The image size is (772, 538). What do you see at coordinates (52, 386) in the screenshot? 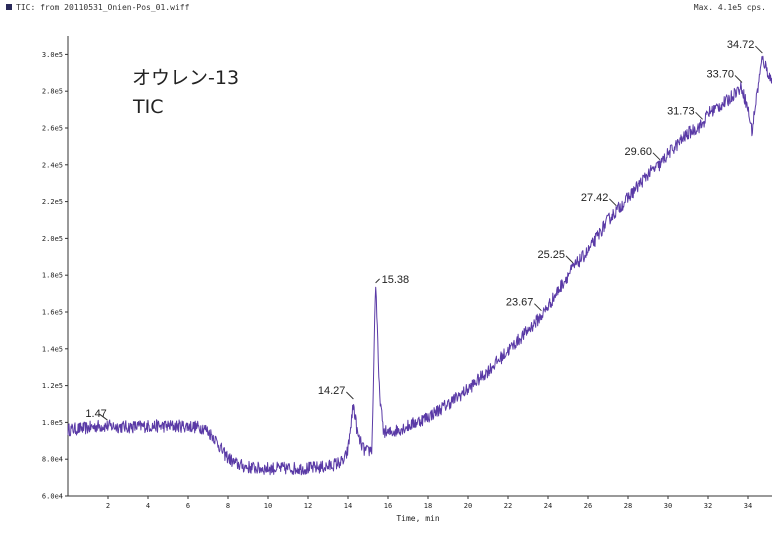
I see `y-tick-label: 1.2e5` at bounding box center [52, 386].